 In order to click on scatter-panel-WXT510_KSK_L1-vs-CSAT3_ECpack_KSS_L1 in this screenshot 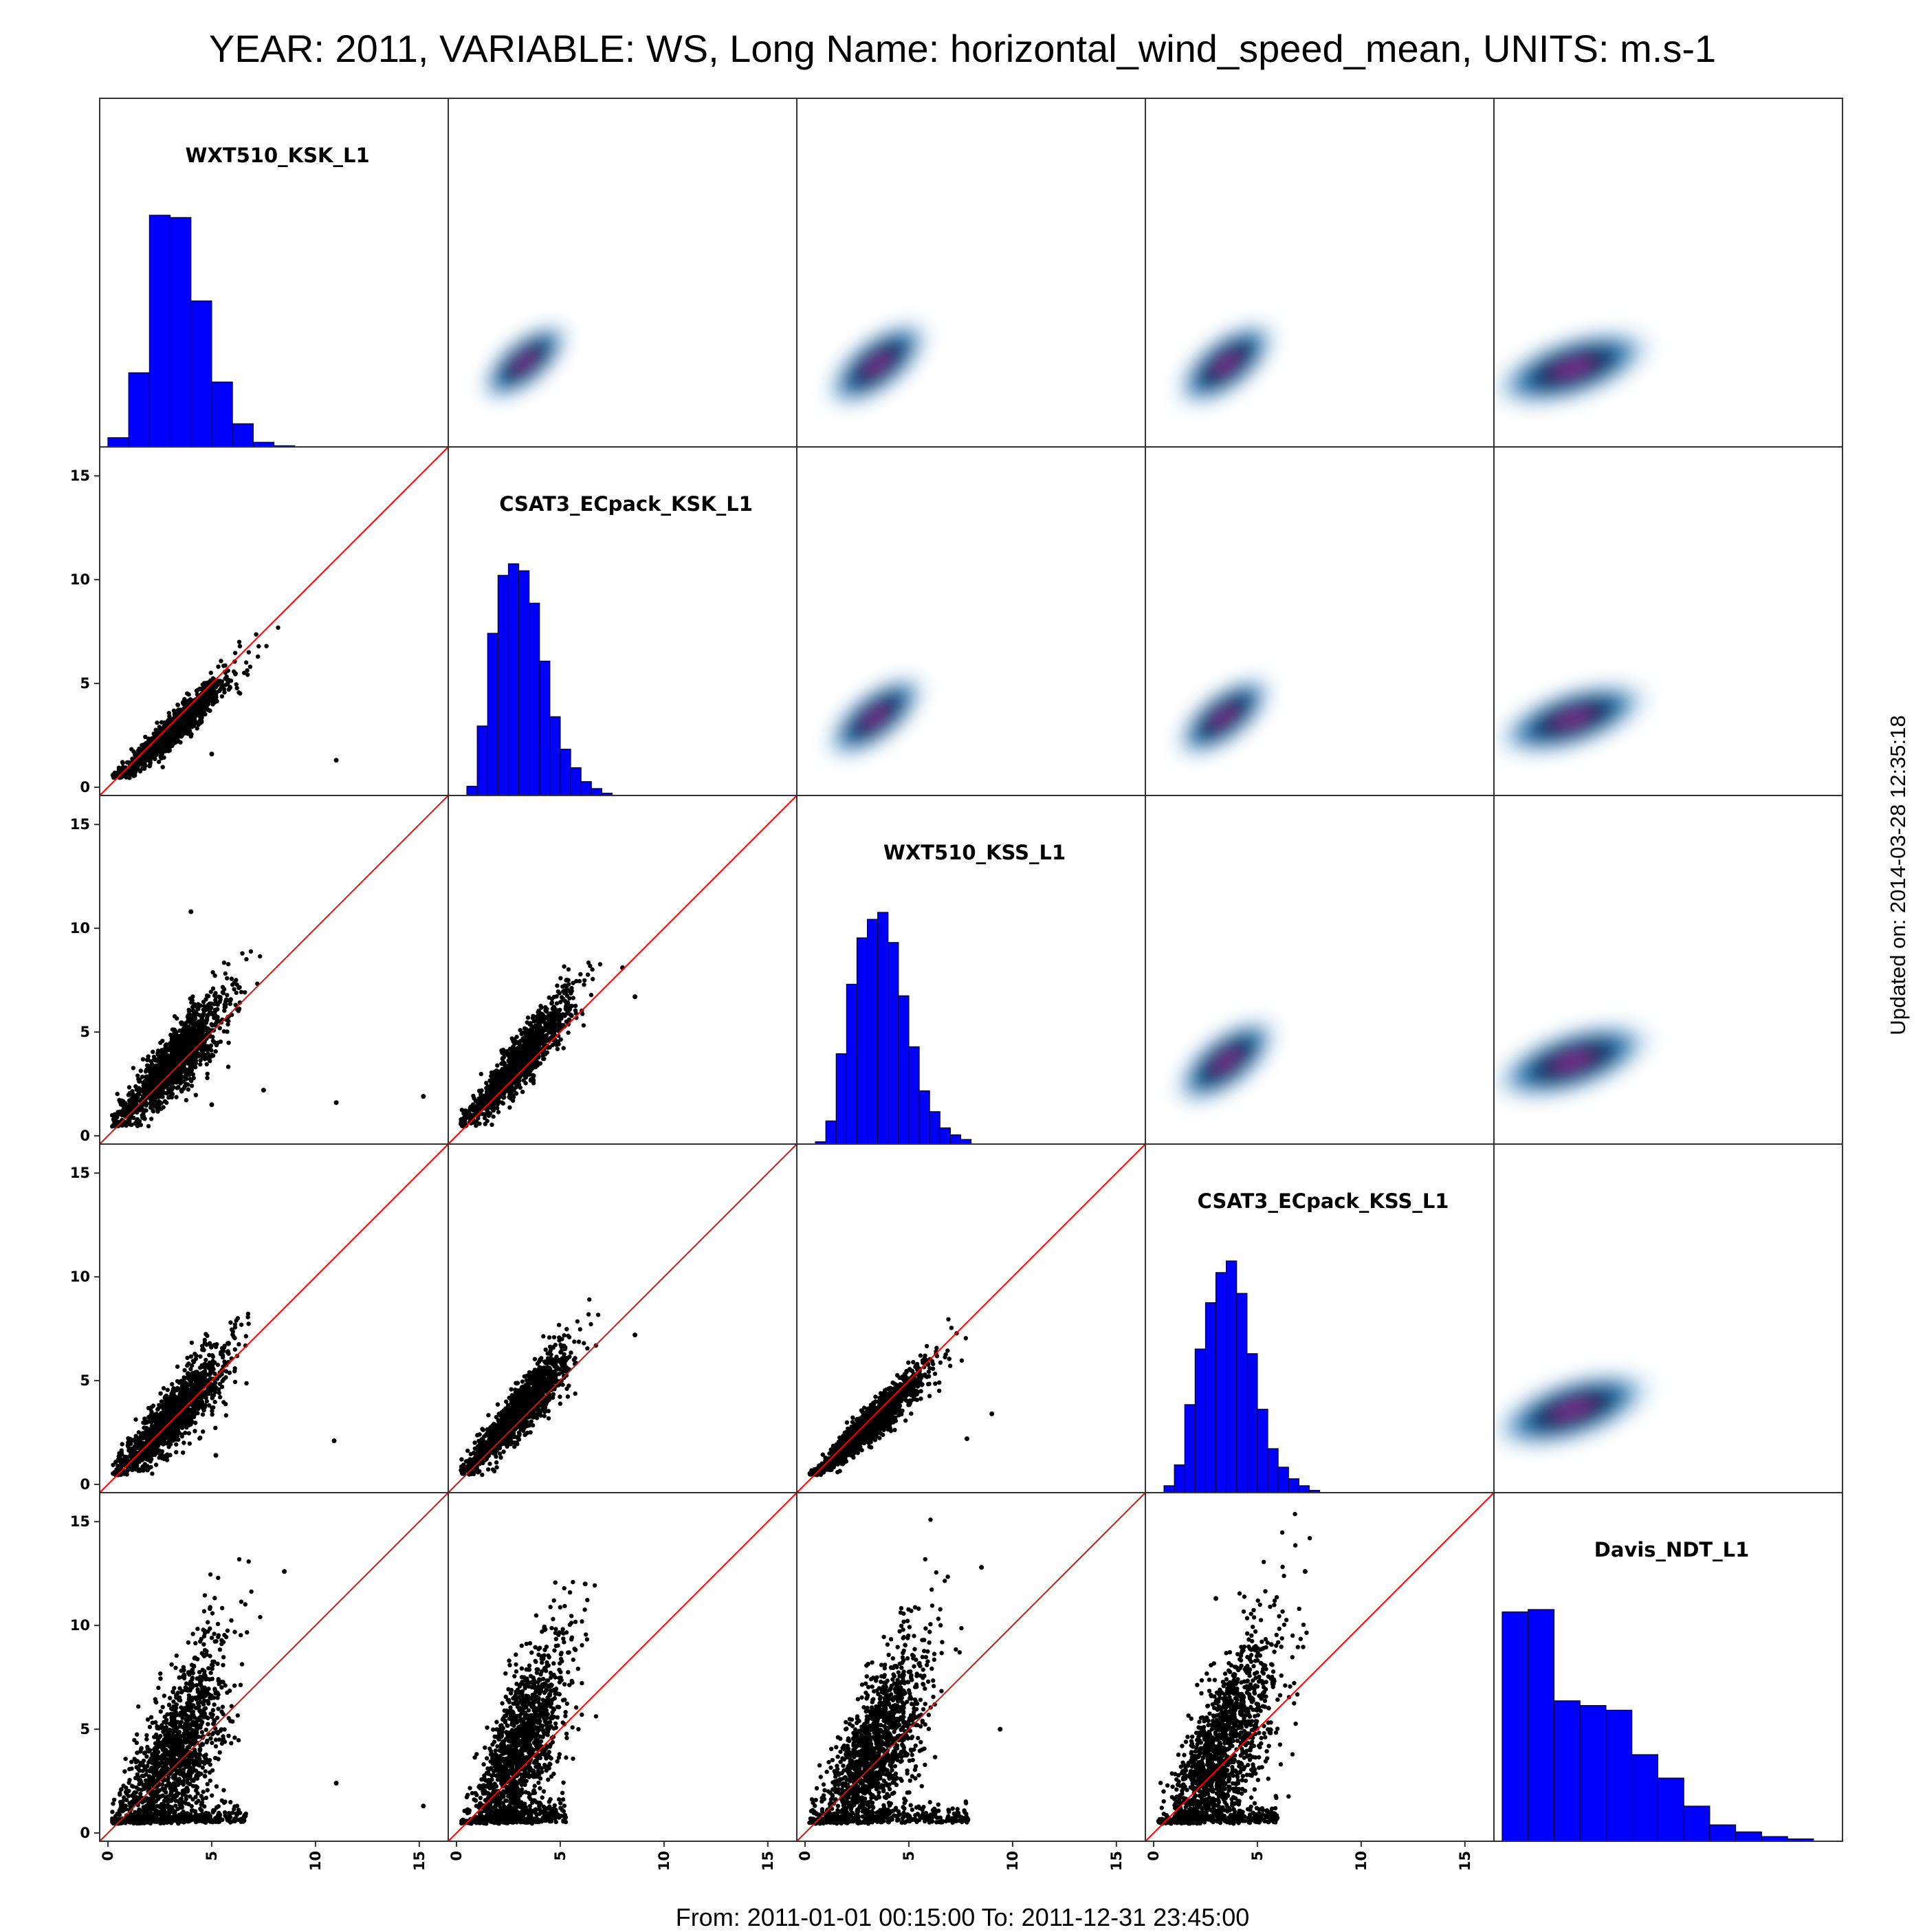, I will do `click(224, 1395)`.